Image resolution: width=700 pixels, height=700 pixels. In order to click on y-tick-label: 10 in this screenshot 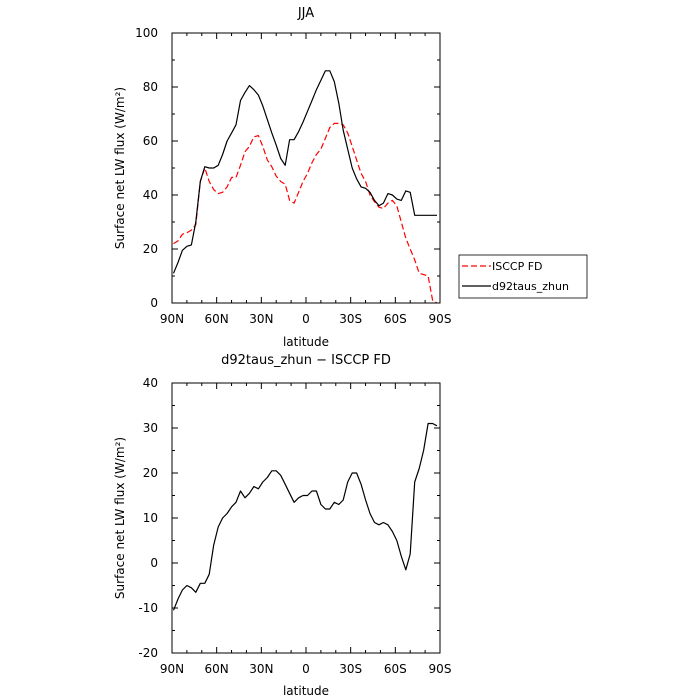, I will do `click(150, 518)`.